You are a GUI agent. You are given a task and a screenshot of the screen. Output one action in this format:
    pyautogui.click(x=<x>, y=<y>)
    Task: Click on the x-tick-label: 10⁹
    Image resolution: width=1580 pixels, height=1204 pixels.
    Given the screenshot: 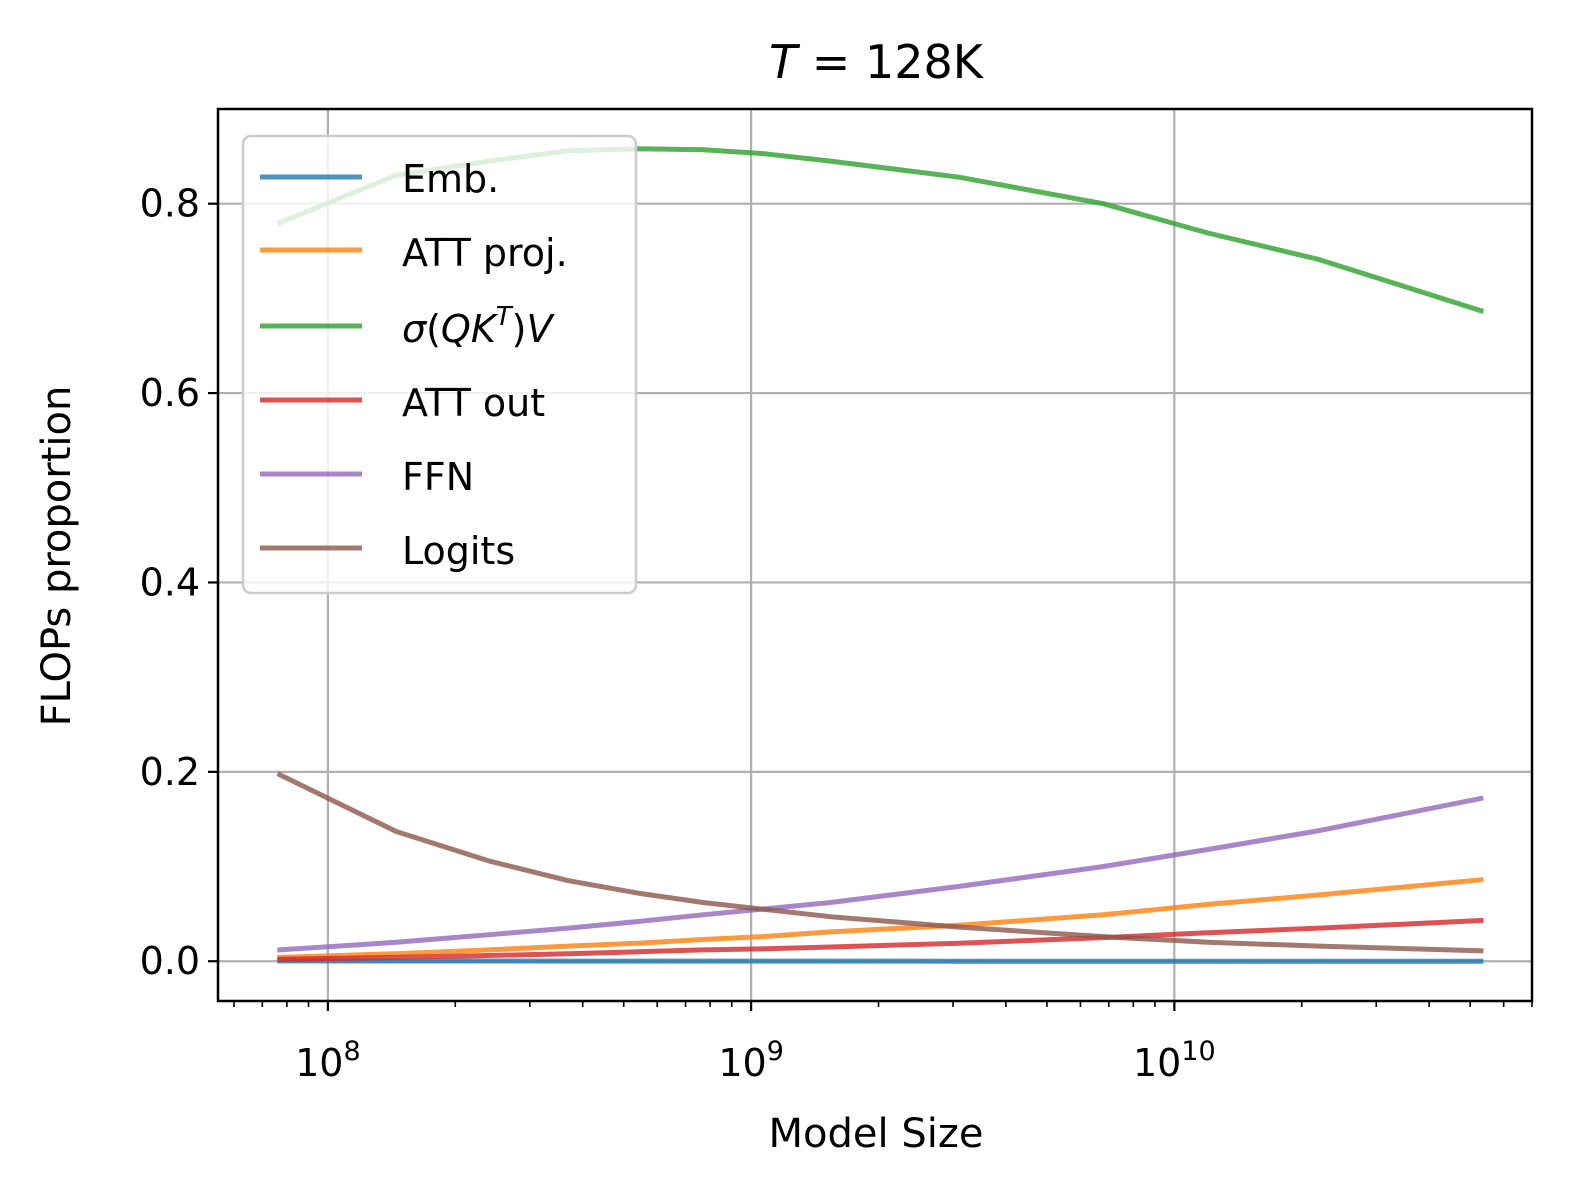 What is the action you would take?
    pyautogui.click(x=751, y=1060)
    